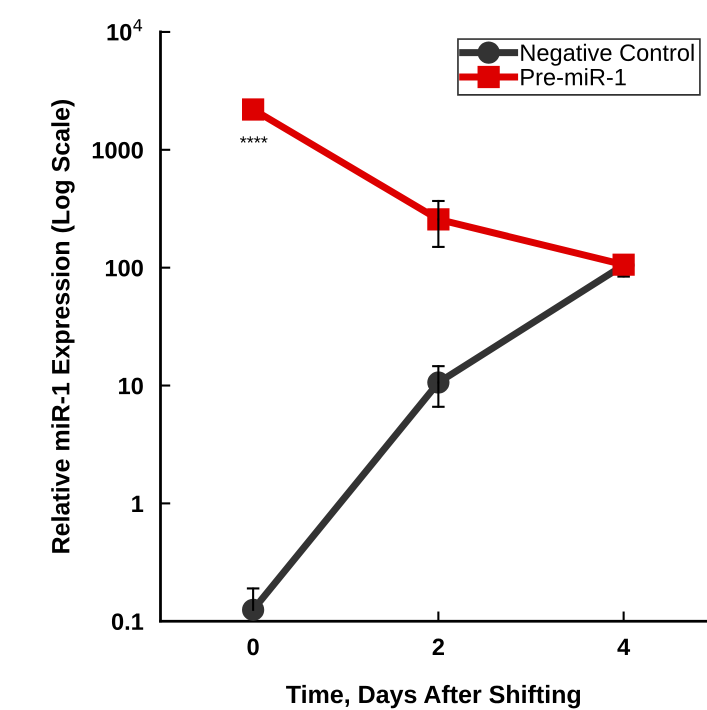 This screenshot has height=710, width=707. What do you see at coordinates (124, 268) in the screenshot?
I see `y-tick-label: 100` at bounding box center [124, 268].